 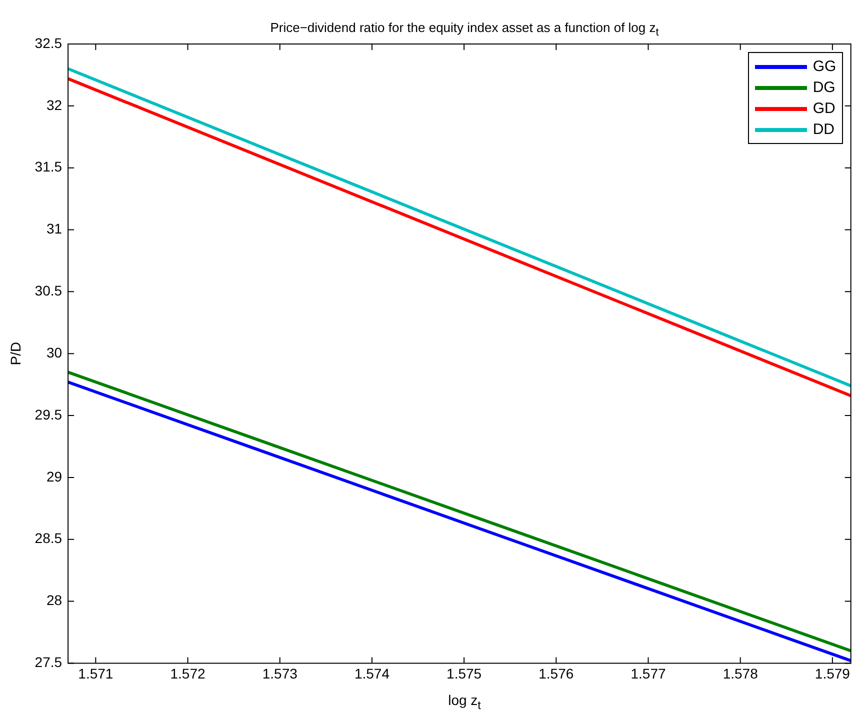 What do you see at coordinates (556, 673) in the screenshot?
I see `x-tick-label: 1.576` at bounding box center [556, 673].